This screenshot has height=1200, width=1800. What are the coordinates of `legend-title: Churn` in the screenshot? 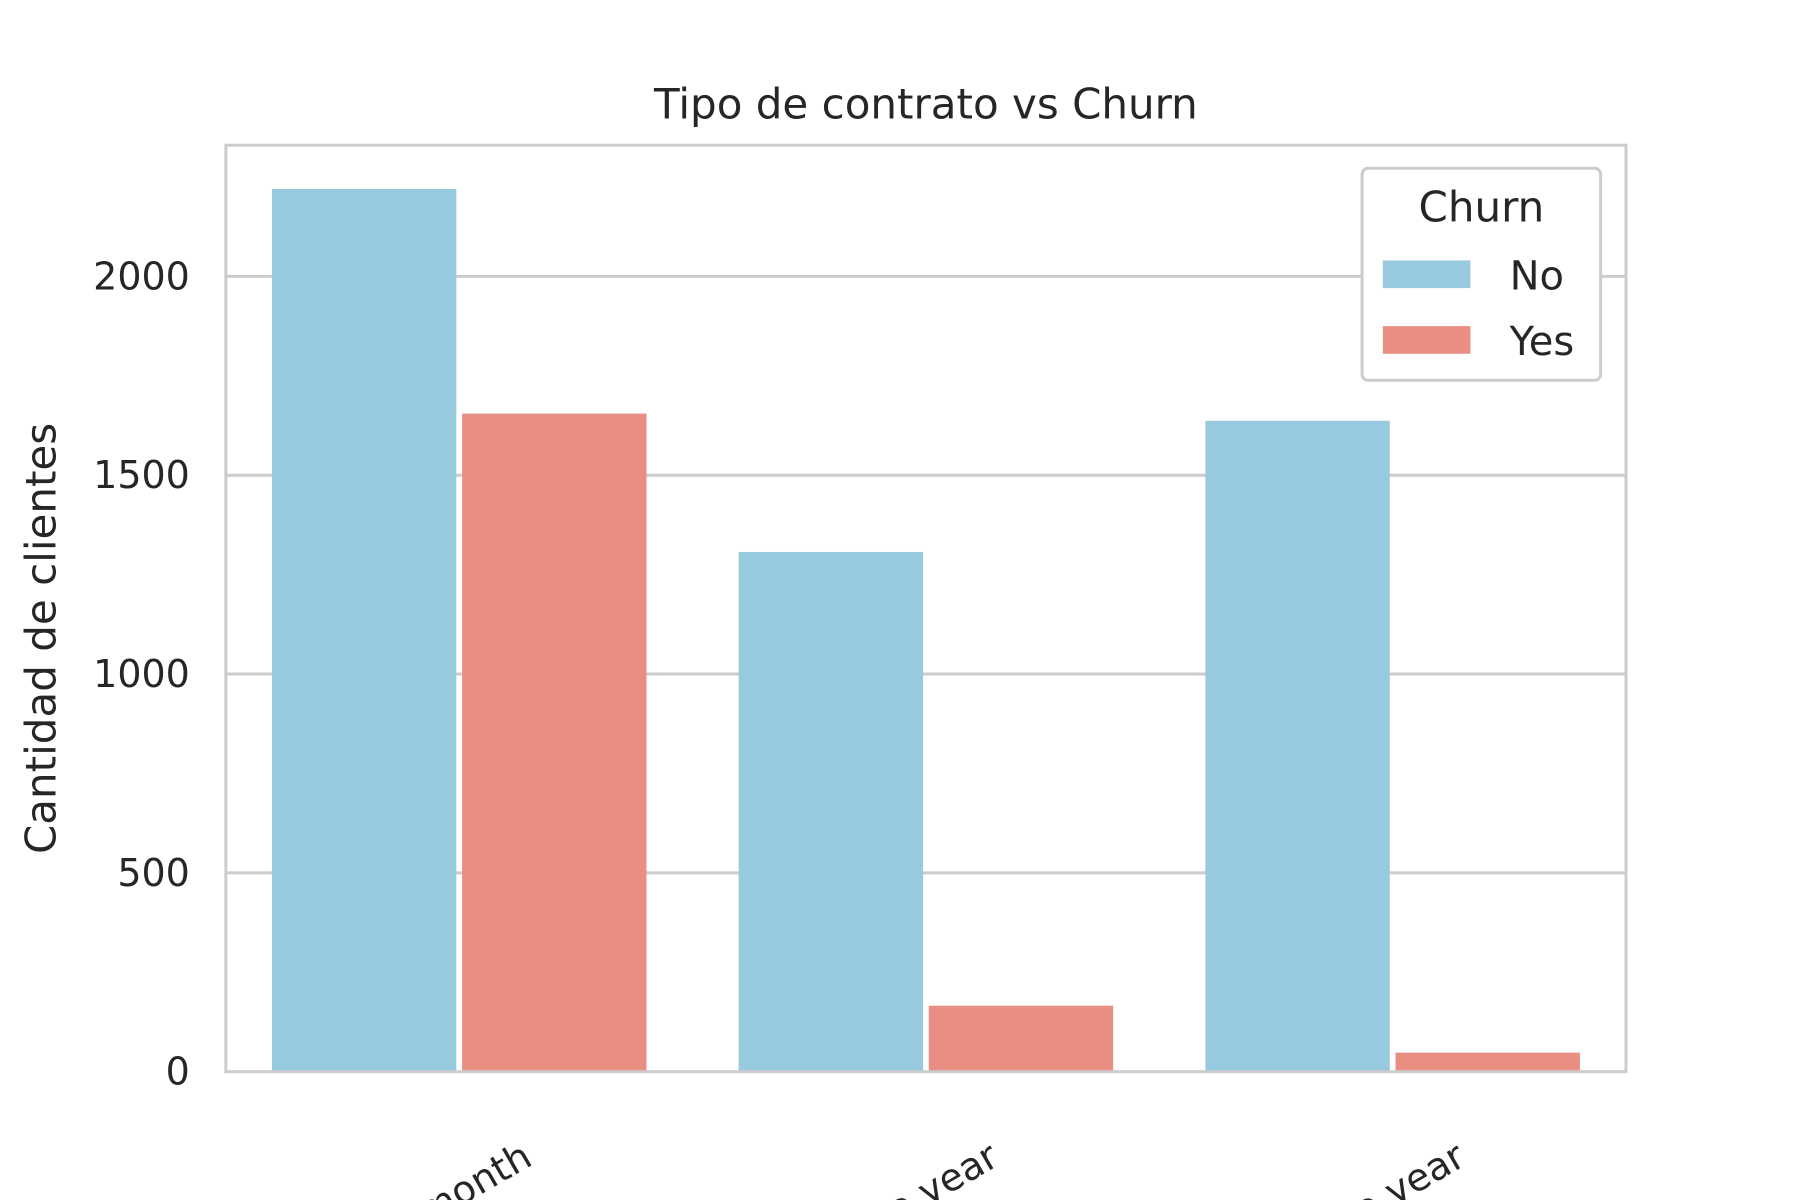 It's located at (1482, 206).